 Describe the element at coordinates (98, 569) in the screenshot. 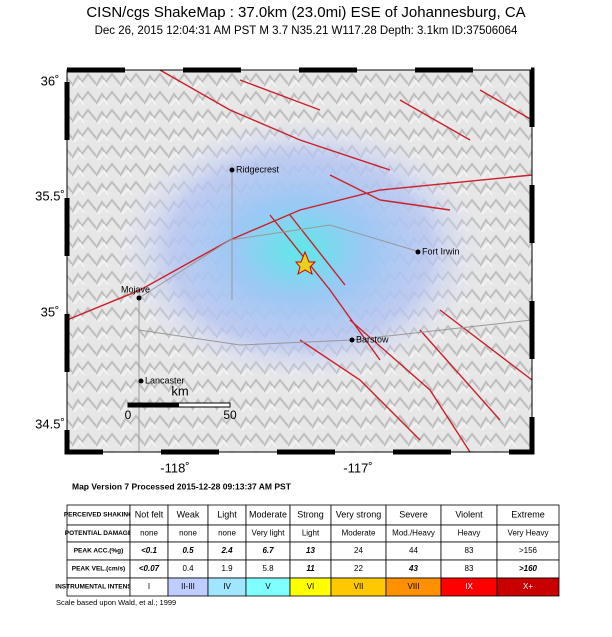

I see `row-header: PEAK VEL.(cm/s)` at that location.